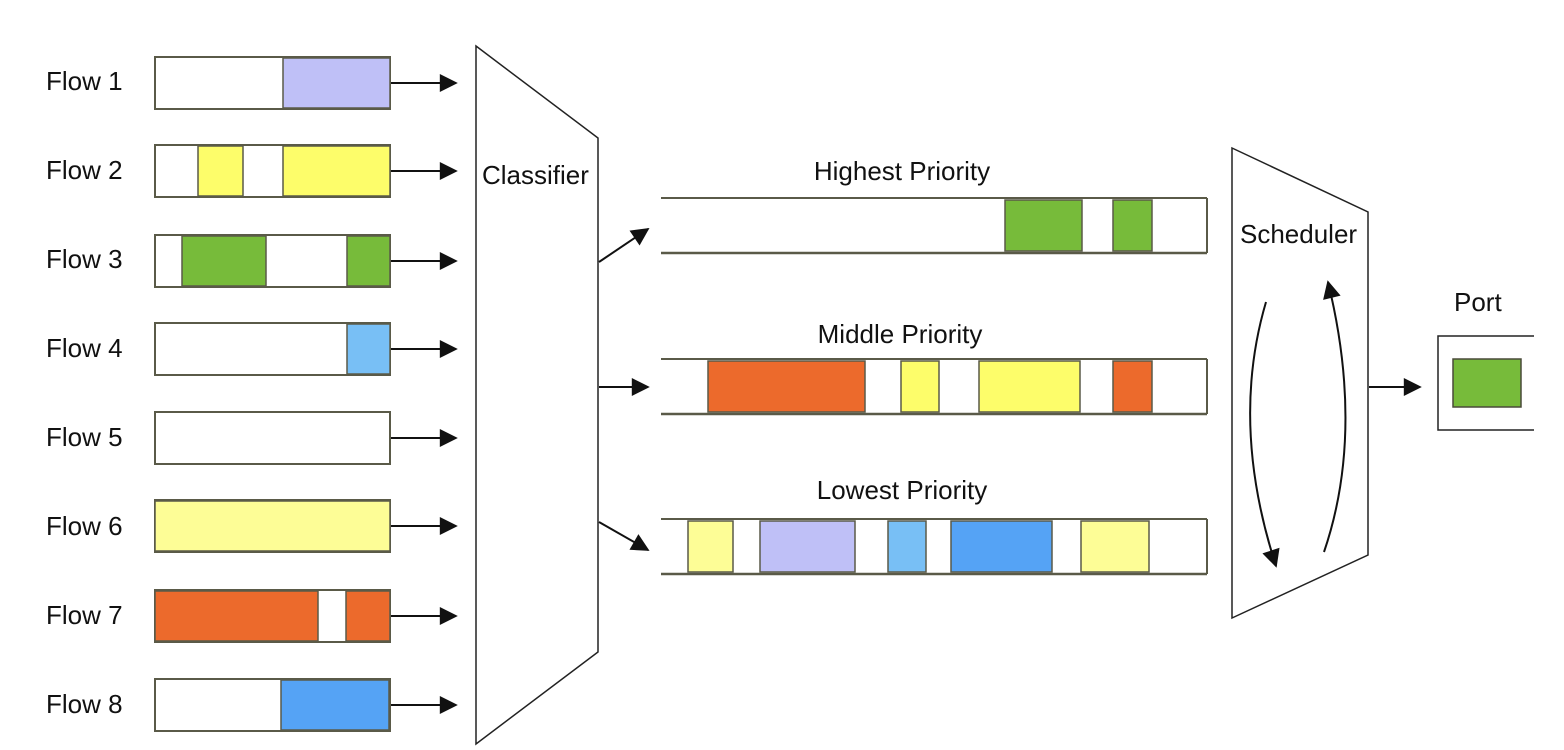  I want to click on port-packet, so click(1487, 383).